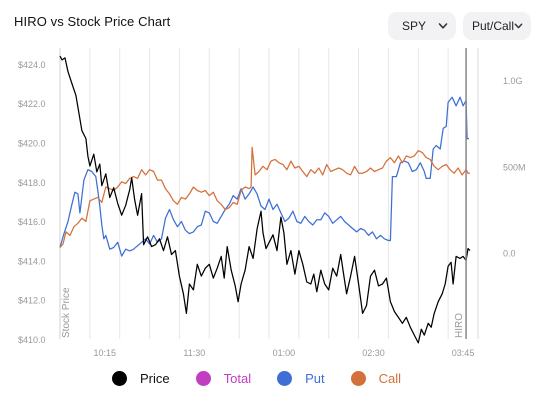 This screenshot has height=404, width=550. What do you see at coordinates (194, 353) in the screenshot?
I see `x-tick-label: 11:30` at bounding box center [194, 353].